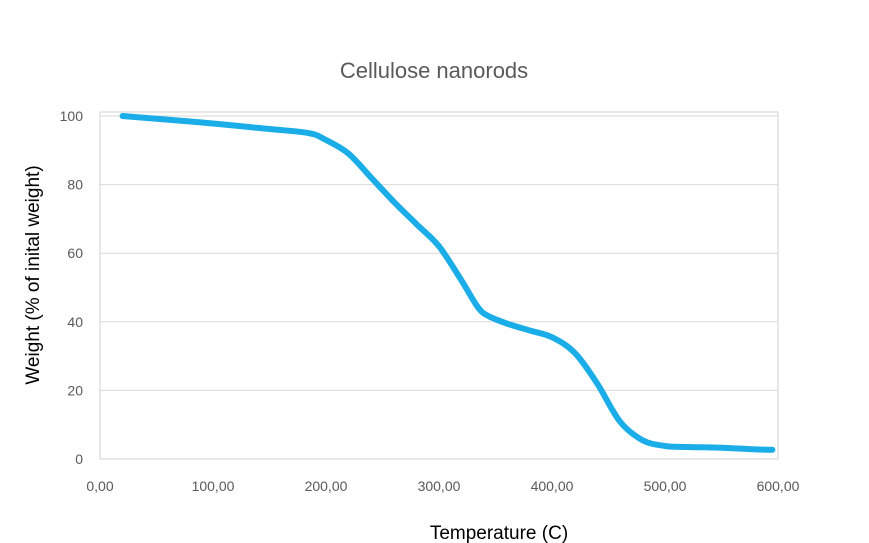  Describe the element at coordinates (72, 287) in the screenshot. I see `y-axis-ticks: 0 20 40 60 80 100` at that location.